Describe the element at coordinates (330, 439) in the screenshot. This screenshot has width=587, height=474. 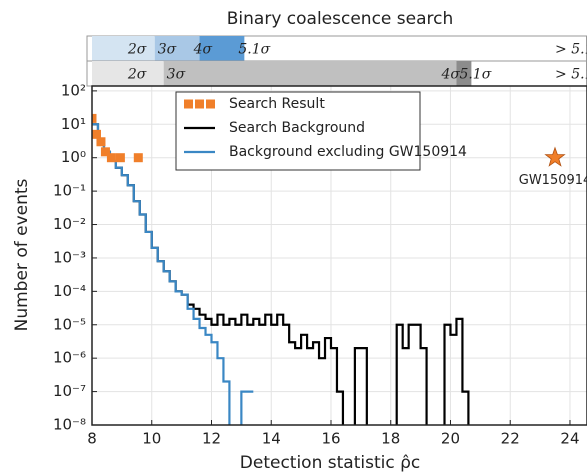
I see `x-tick-label: 16` at that location.